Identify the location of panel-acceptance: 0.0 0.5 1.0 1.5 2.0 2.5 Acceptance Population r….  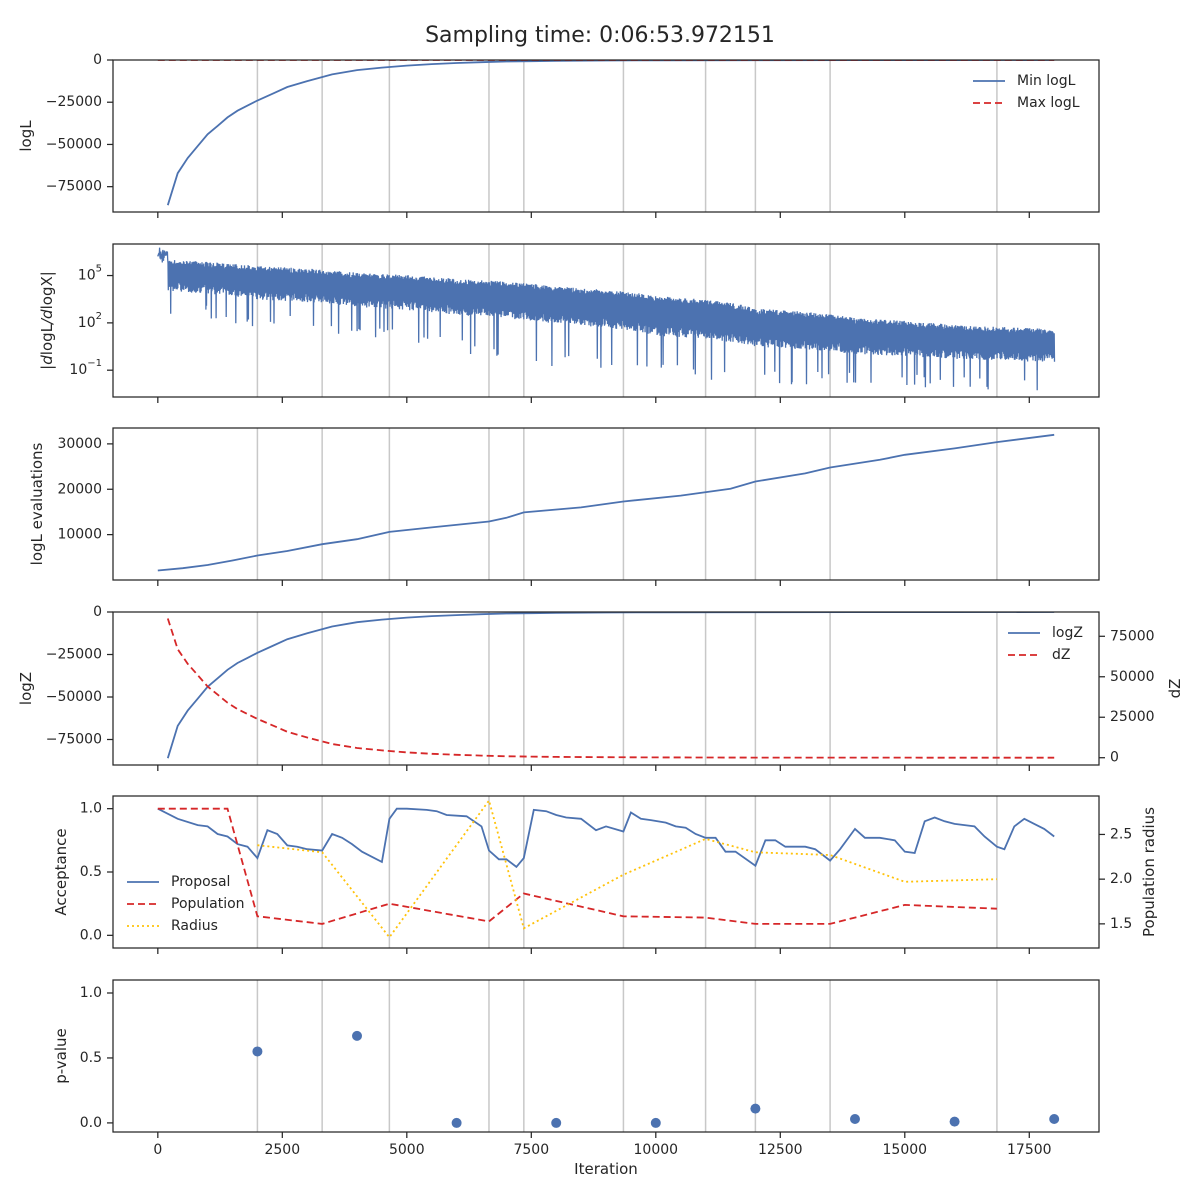
(605, 874).